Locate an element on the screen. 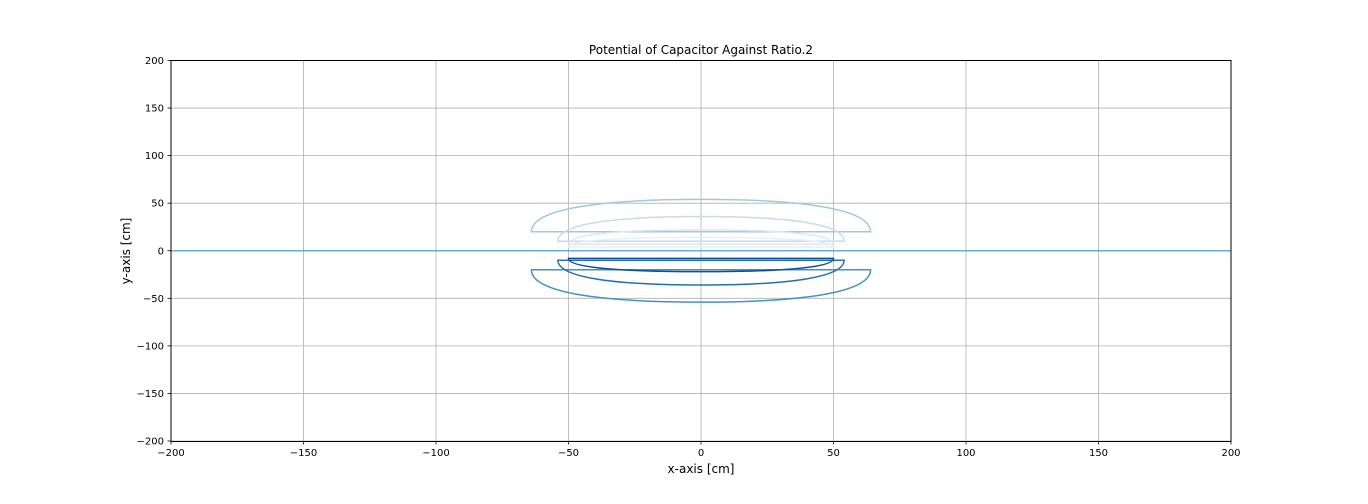 Image resolution: width=1368 pixels, height=504 pixels. x-tick-label: −150 is located at coordinates (303, 453).